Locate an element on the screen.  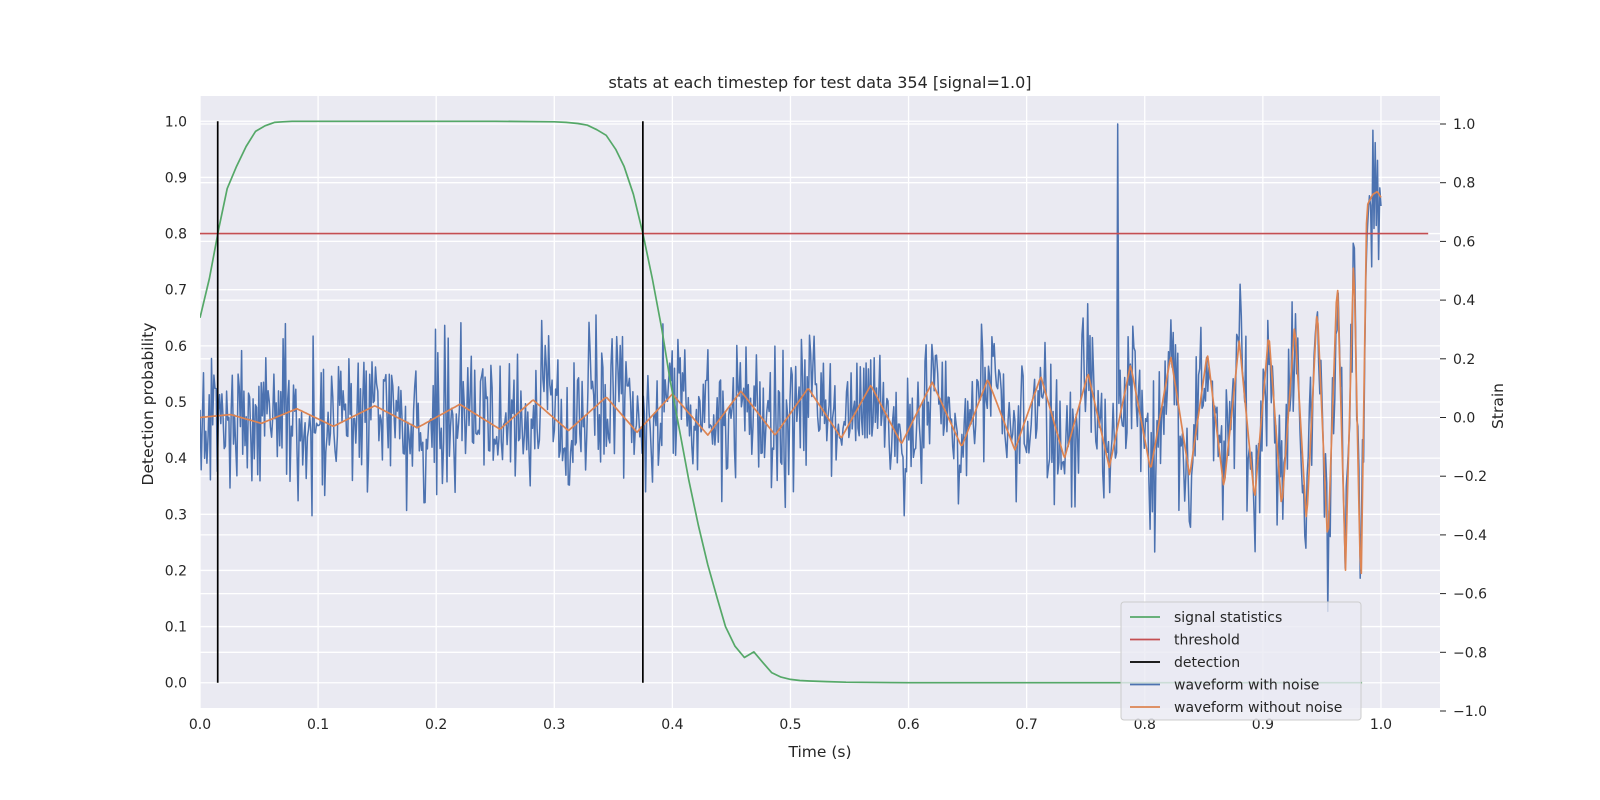
y-tick-label-left: 0.6 is located at coordinates (176, 347).